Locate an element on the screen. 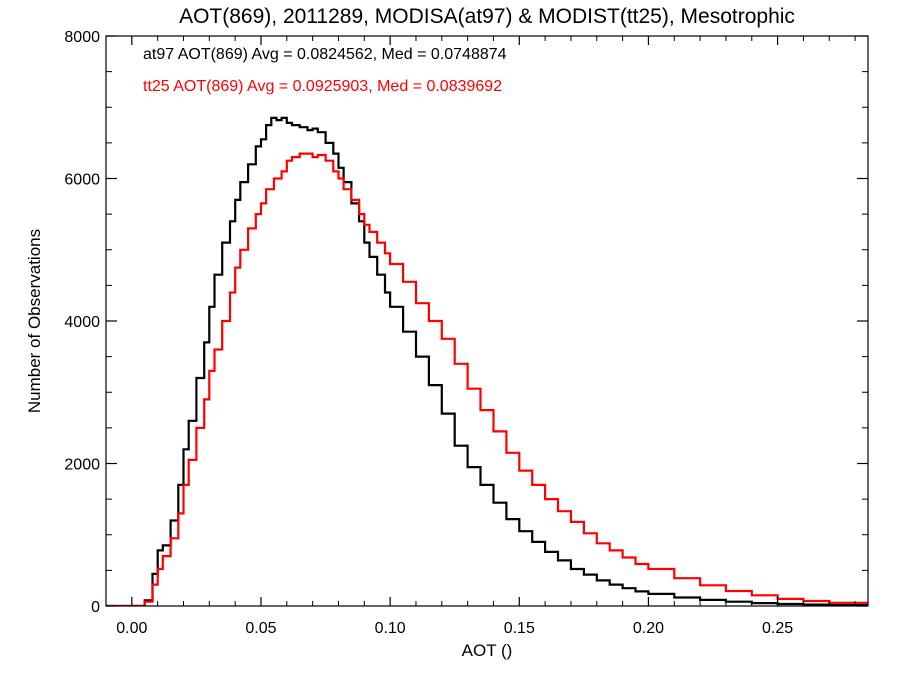 This screenshot has width=900, height=675. y-tick-label: 2000 is located at coordinates (82, 465).